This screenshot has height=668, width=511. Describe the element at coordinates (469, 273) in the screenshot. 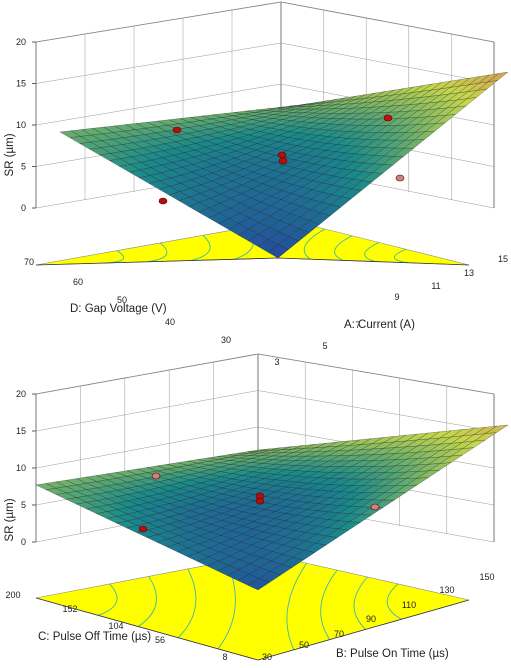

I see `x-tick-label: 13` at that location.